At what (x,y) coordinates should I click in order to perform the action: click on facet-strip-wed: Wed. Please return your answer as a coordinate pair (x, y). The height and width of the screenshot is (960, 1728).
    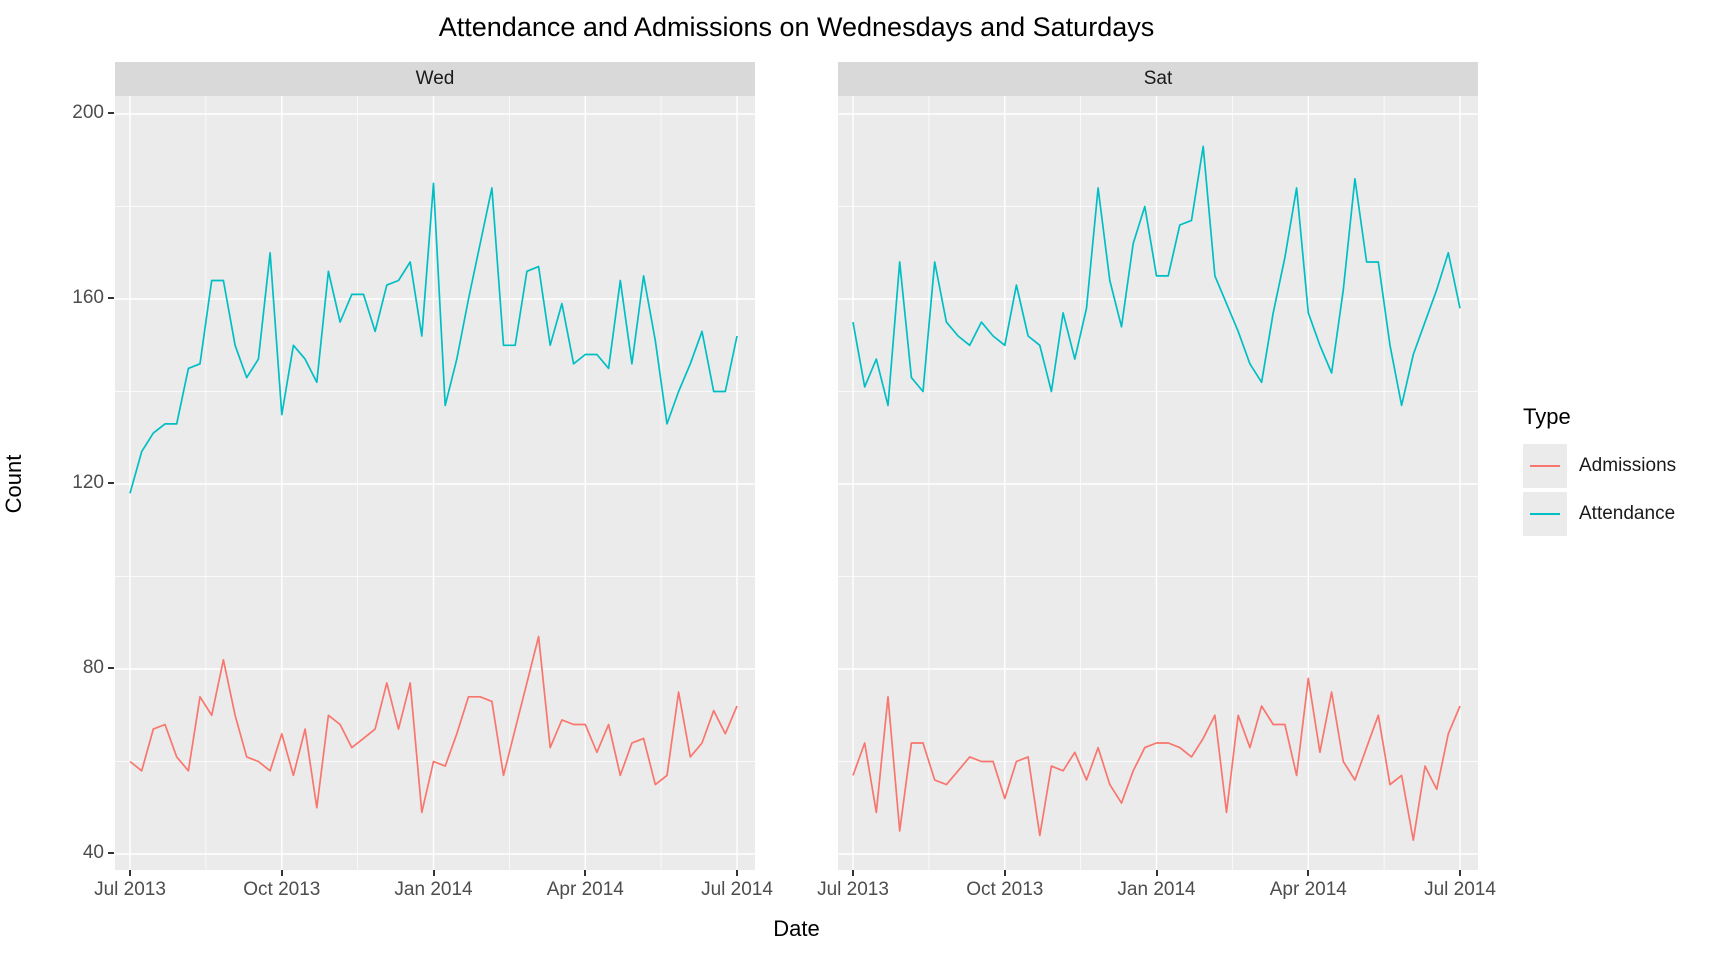
    Looking at the image, I should click on (435, 79).